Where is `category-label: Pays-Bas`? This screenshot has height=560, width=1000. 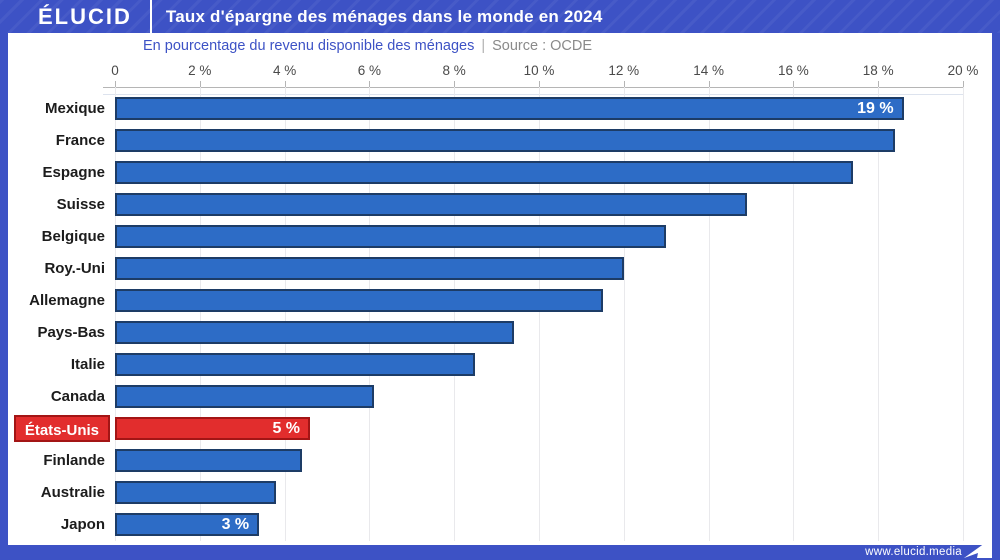 category-label: Pays-Bas is located at coordinates (71, 332).